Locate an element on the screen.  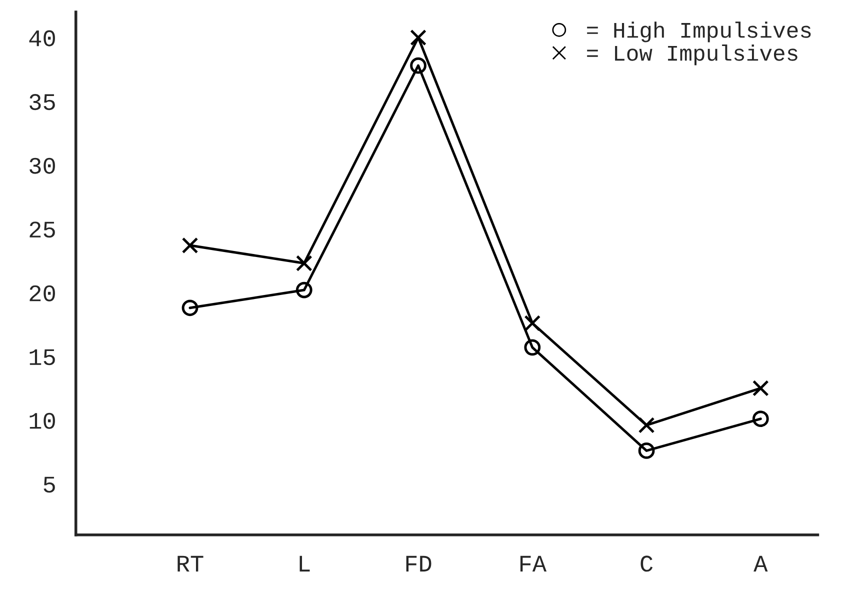
y-tick-label: 25 is located at coordinates (42, 230).